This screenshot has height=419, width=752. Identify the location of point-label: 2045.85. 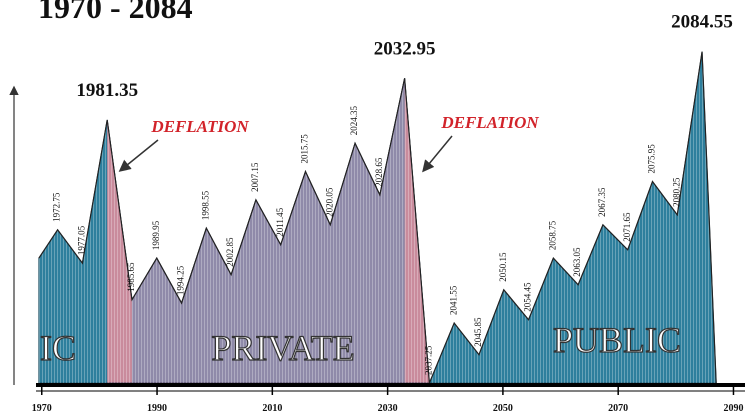
(478, 332).